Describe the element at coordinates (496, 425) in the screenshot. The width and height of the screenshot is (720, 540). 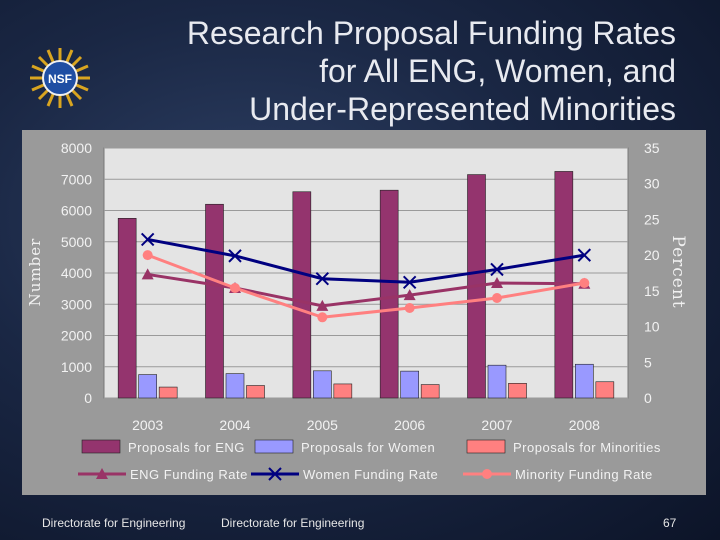
I see `x-tick-label: 2007` at that location.